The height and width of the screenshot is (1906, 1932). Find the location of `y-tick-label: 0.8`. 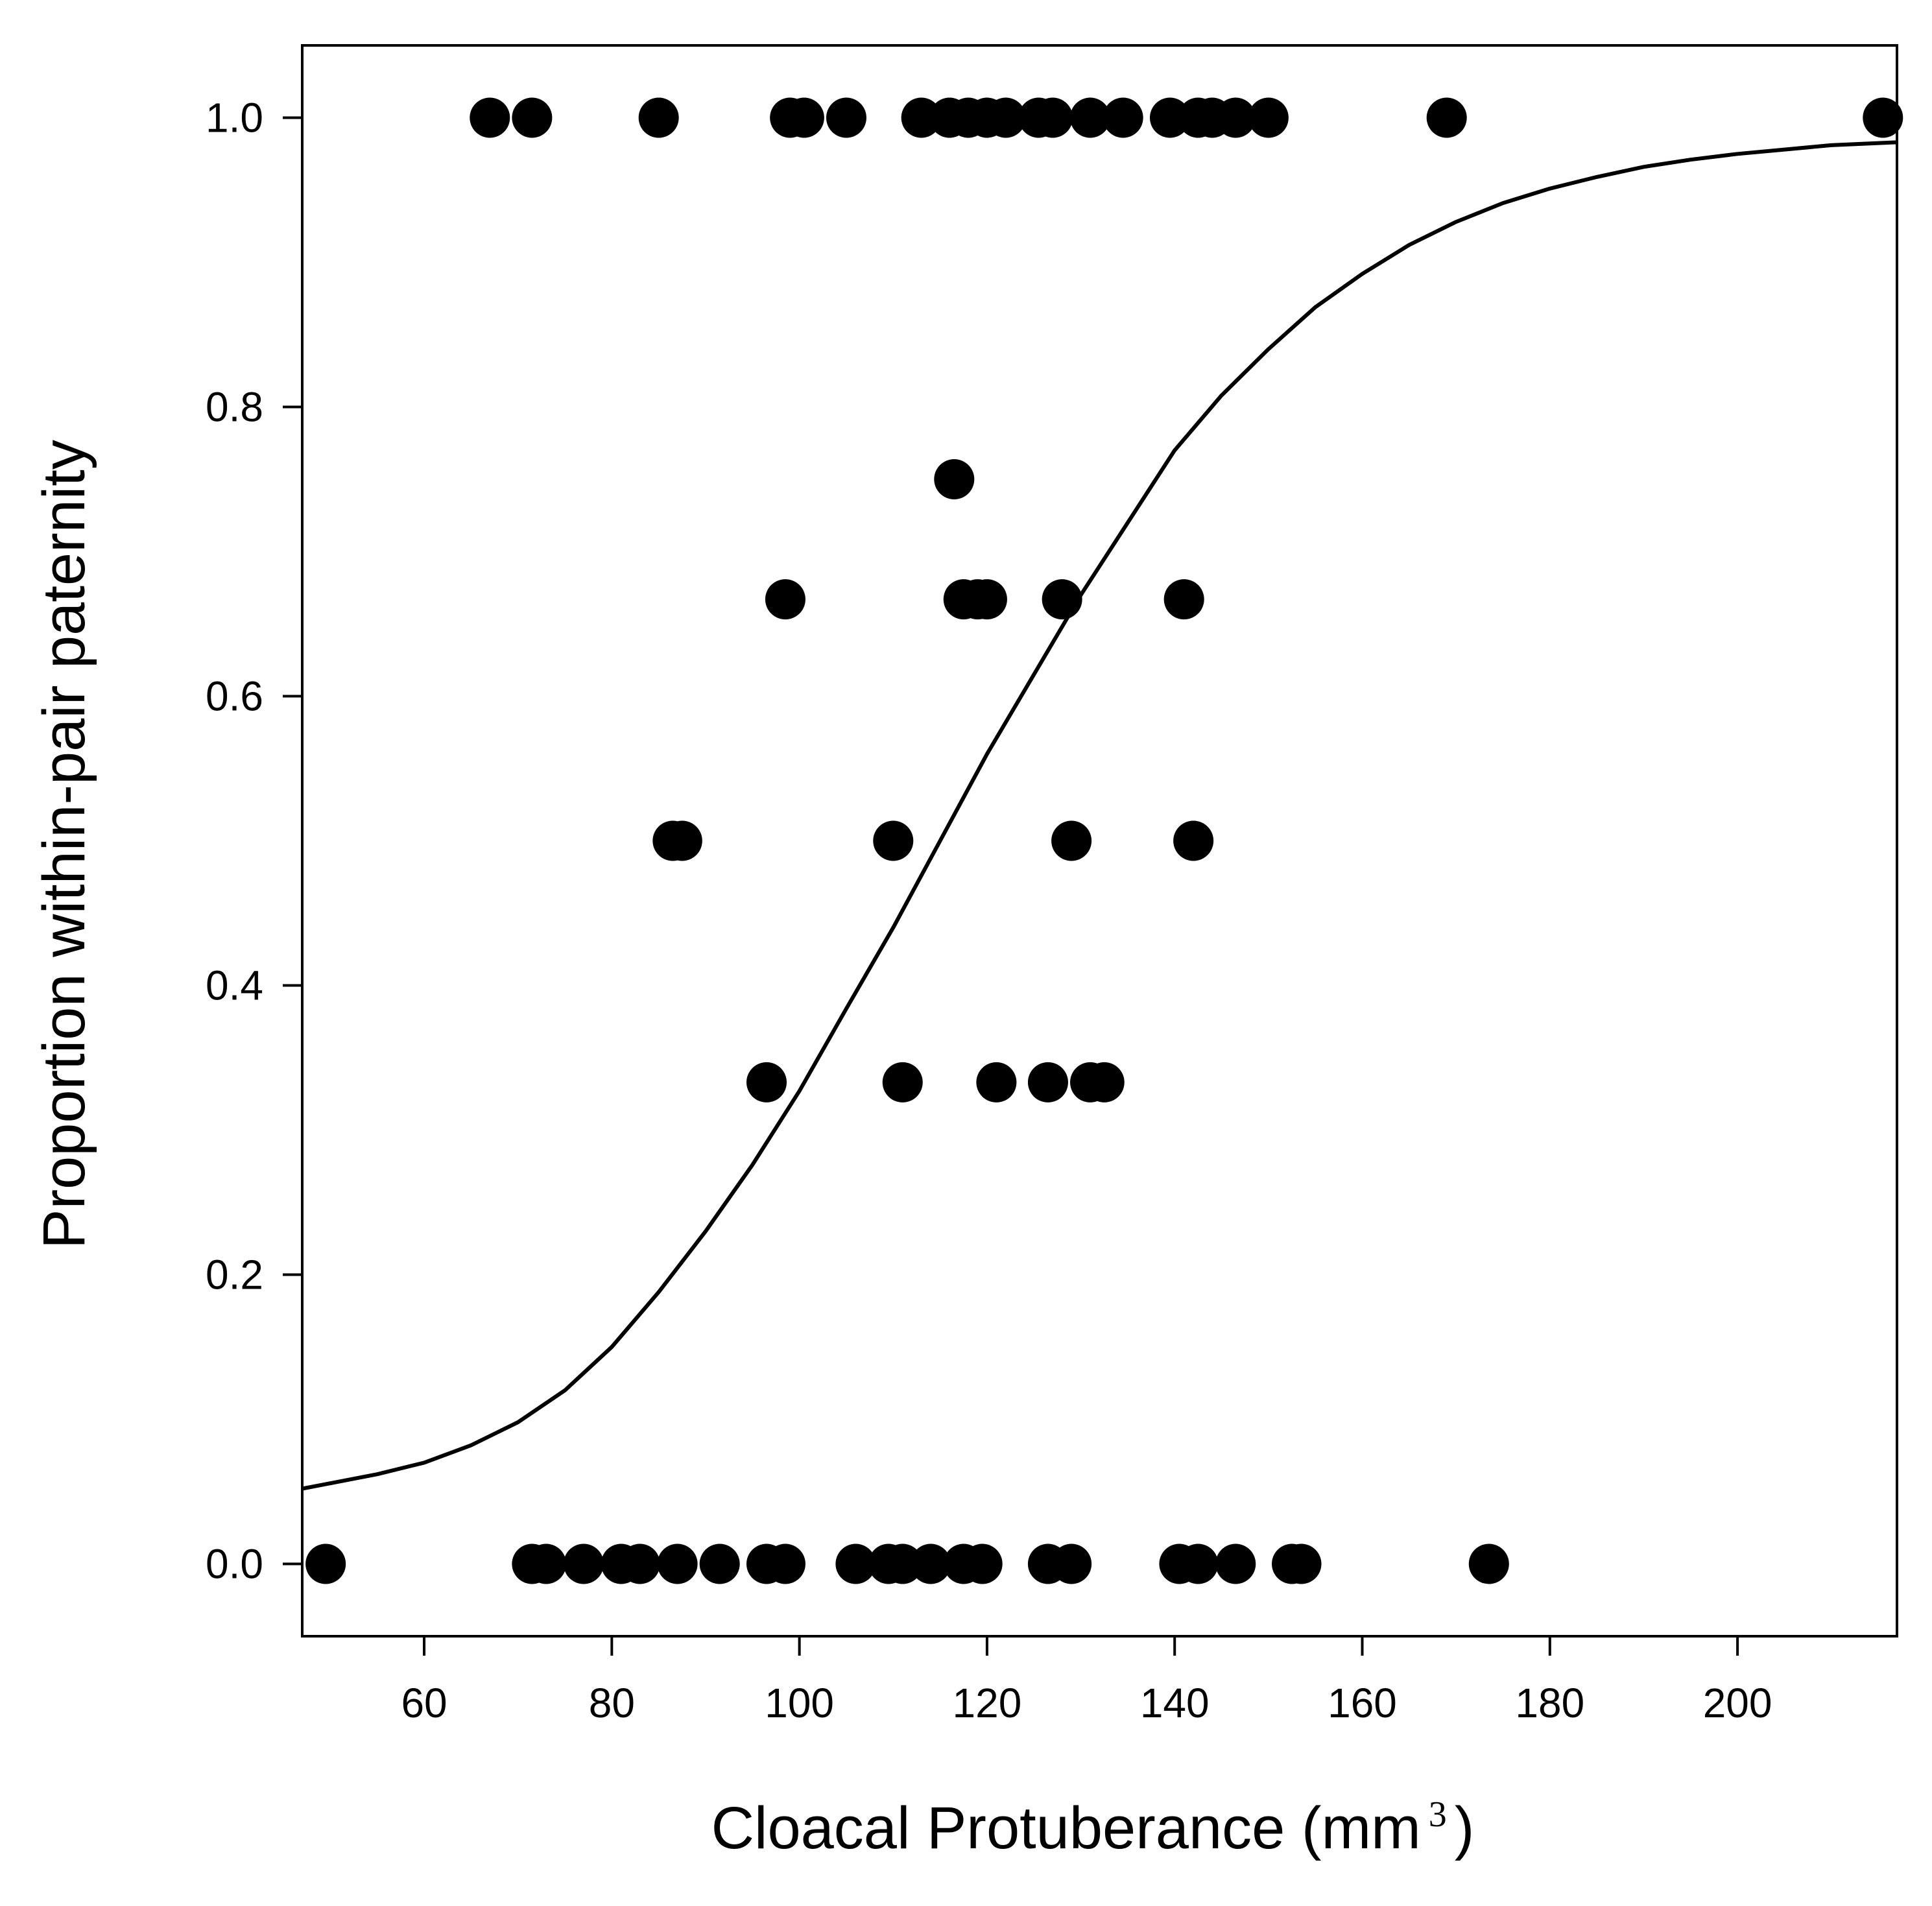

y-tick-label: 0.8 is located at coordinates (234, 407).